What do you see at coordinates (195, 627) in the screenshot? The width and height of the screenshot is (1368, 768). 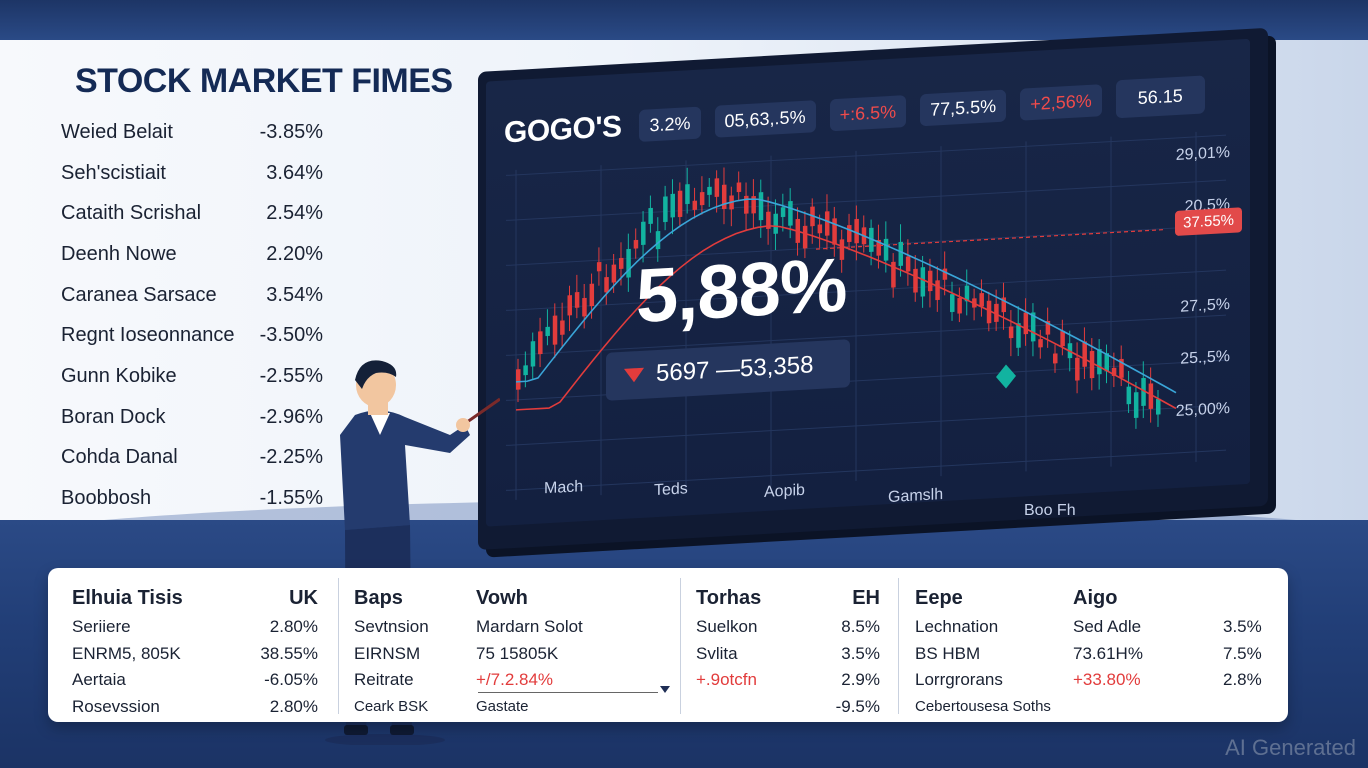 I see `table-row: Seriiere 2.80%` at bounding box center [195, 627].